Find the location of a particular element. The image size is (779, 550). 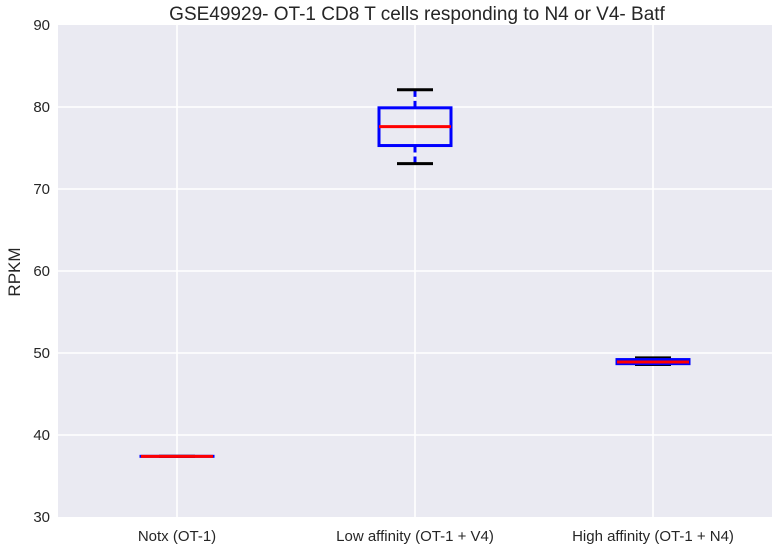

y-tick-label: 90 is located at coordinates (41, 25).